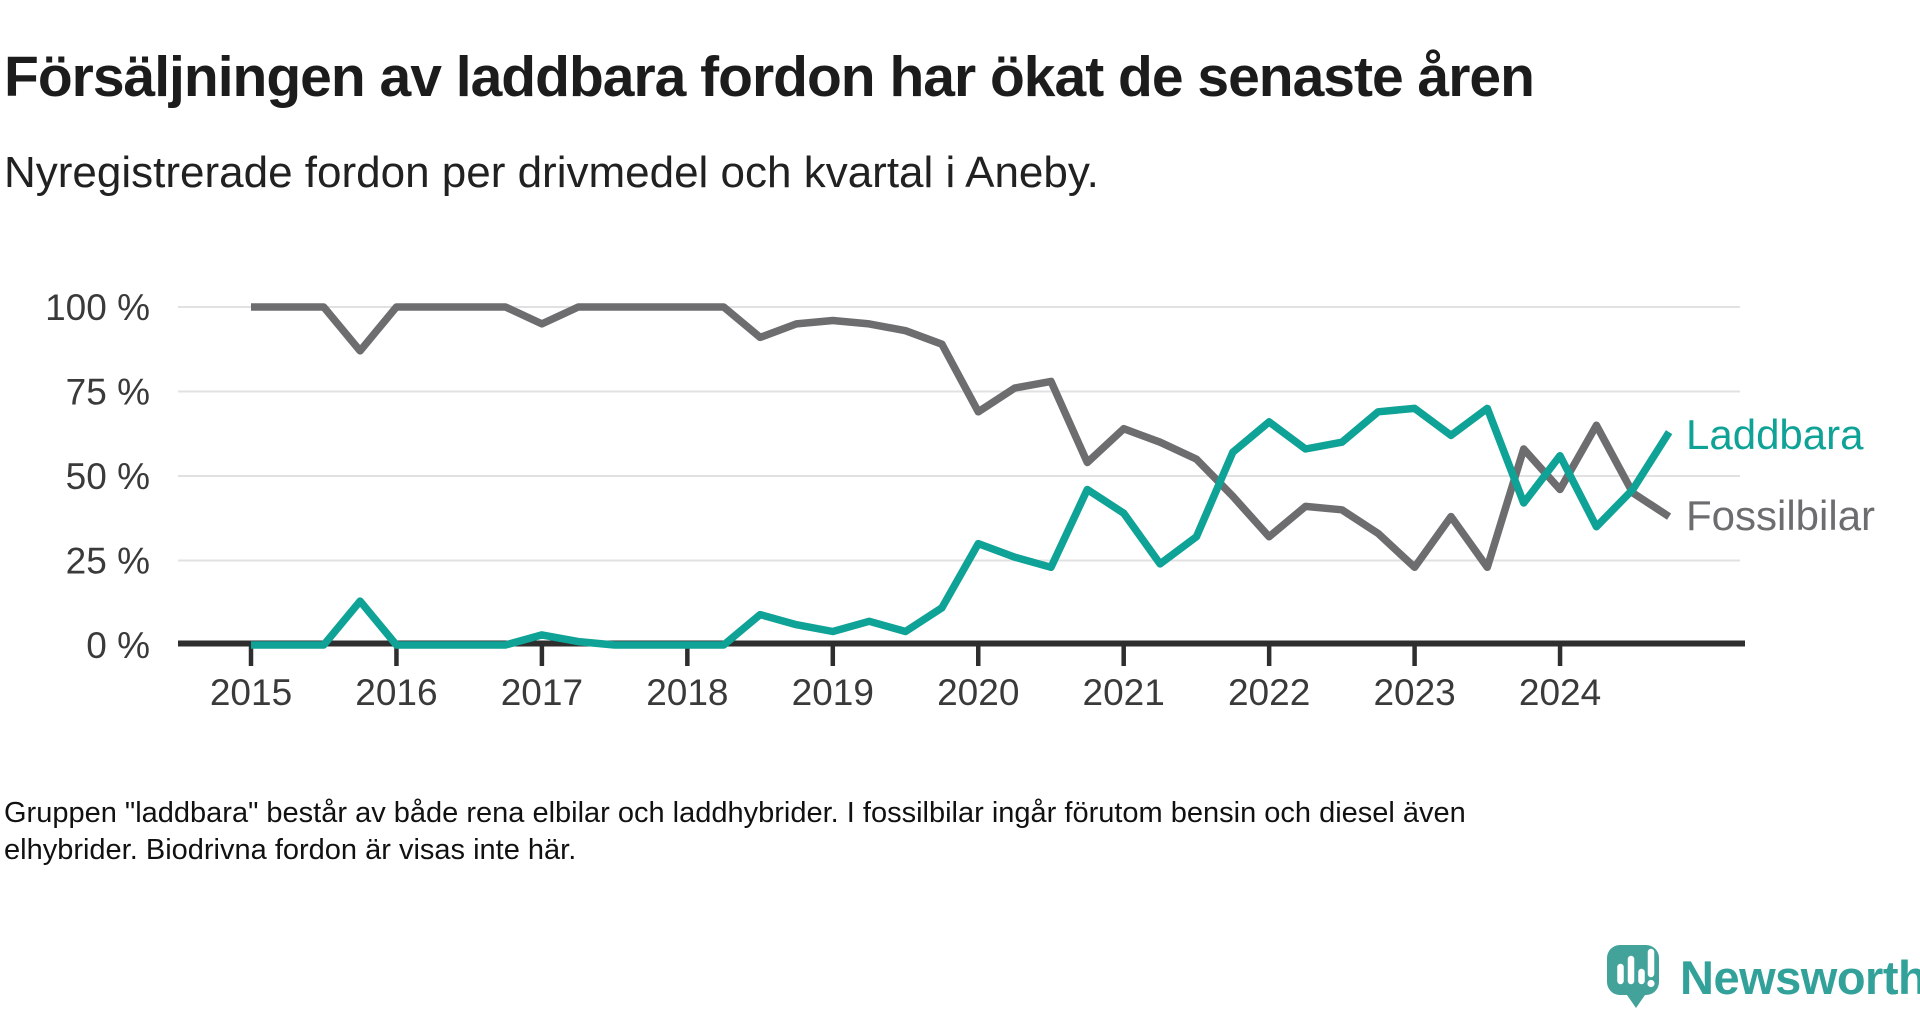  What do you see at coordinates (1775, 434) in the screenshot?
I see `legend-label-laddbara: Laddbara` at bounding box center [1775, 434].